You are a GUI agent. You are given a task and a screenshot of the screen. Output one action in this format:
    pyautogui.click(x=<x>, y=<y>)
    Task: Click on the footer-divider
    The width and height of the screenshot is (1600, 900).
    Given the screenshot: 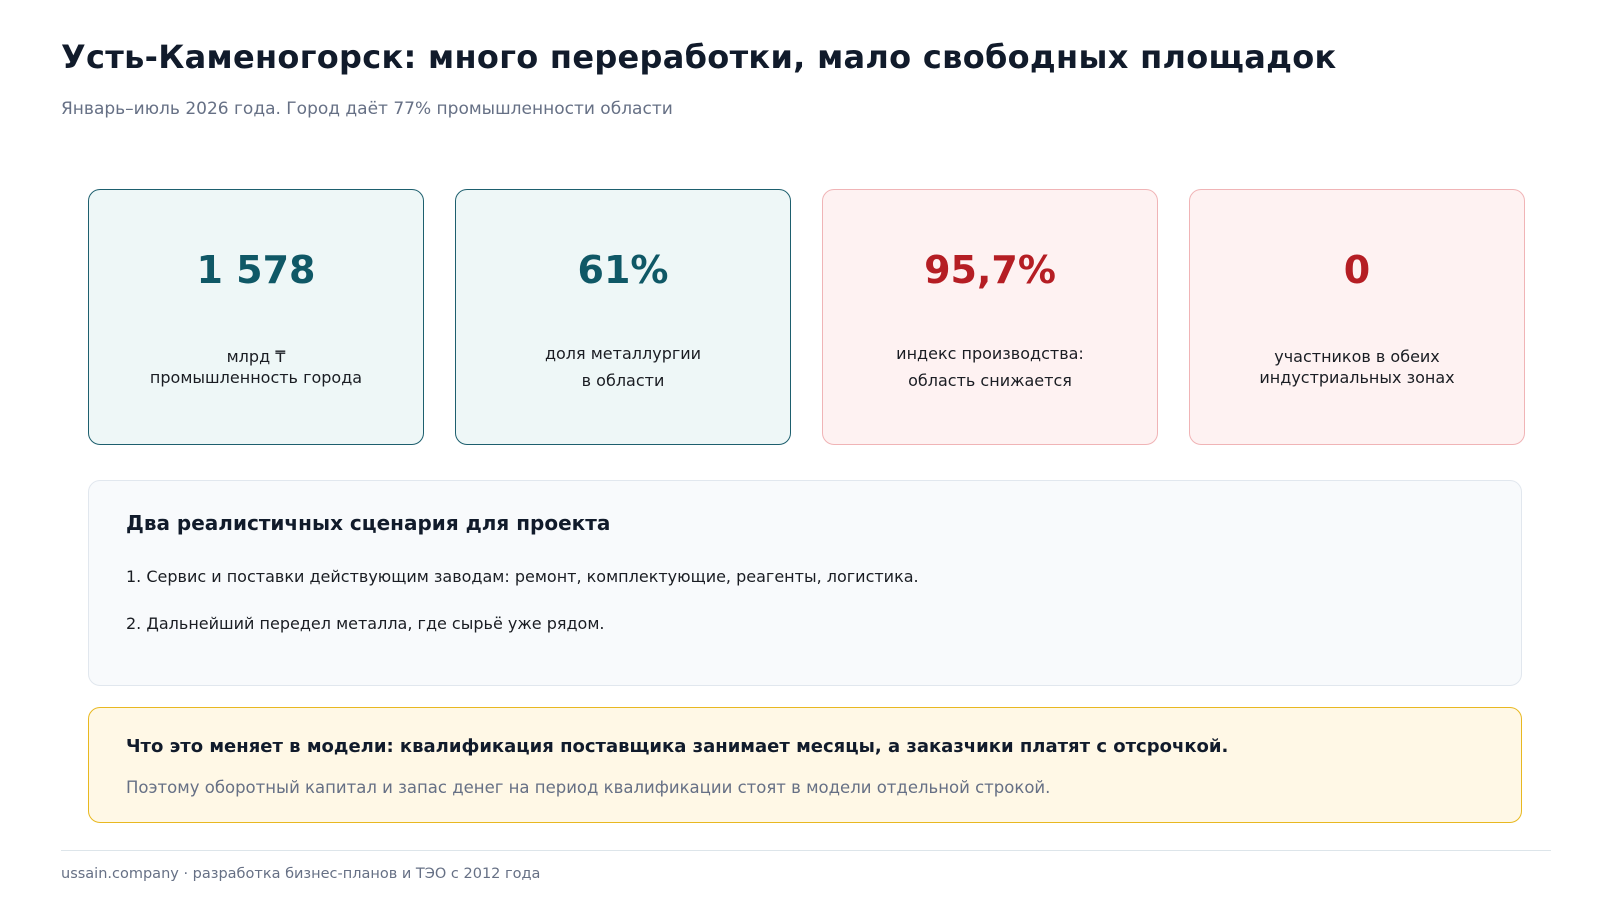 What is the action you would take?
    pyautogui.click(x=806, y=850)
    